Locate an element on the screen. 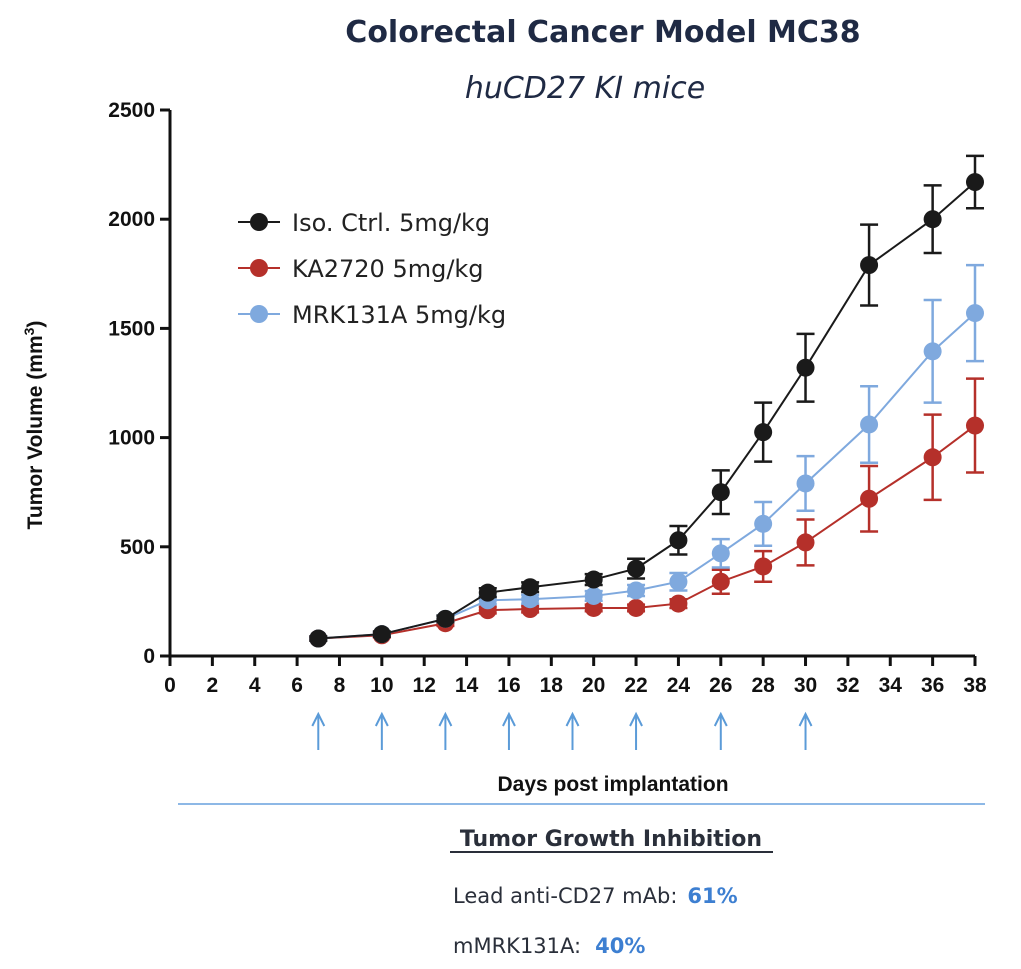 This screenshot has height=969, width=1021. x-tick-label: 12 is located at coordinates (424, 685).